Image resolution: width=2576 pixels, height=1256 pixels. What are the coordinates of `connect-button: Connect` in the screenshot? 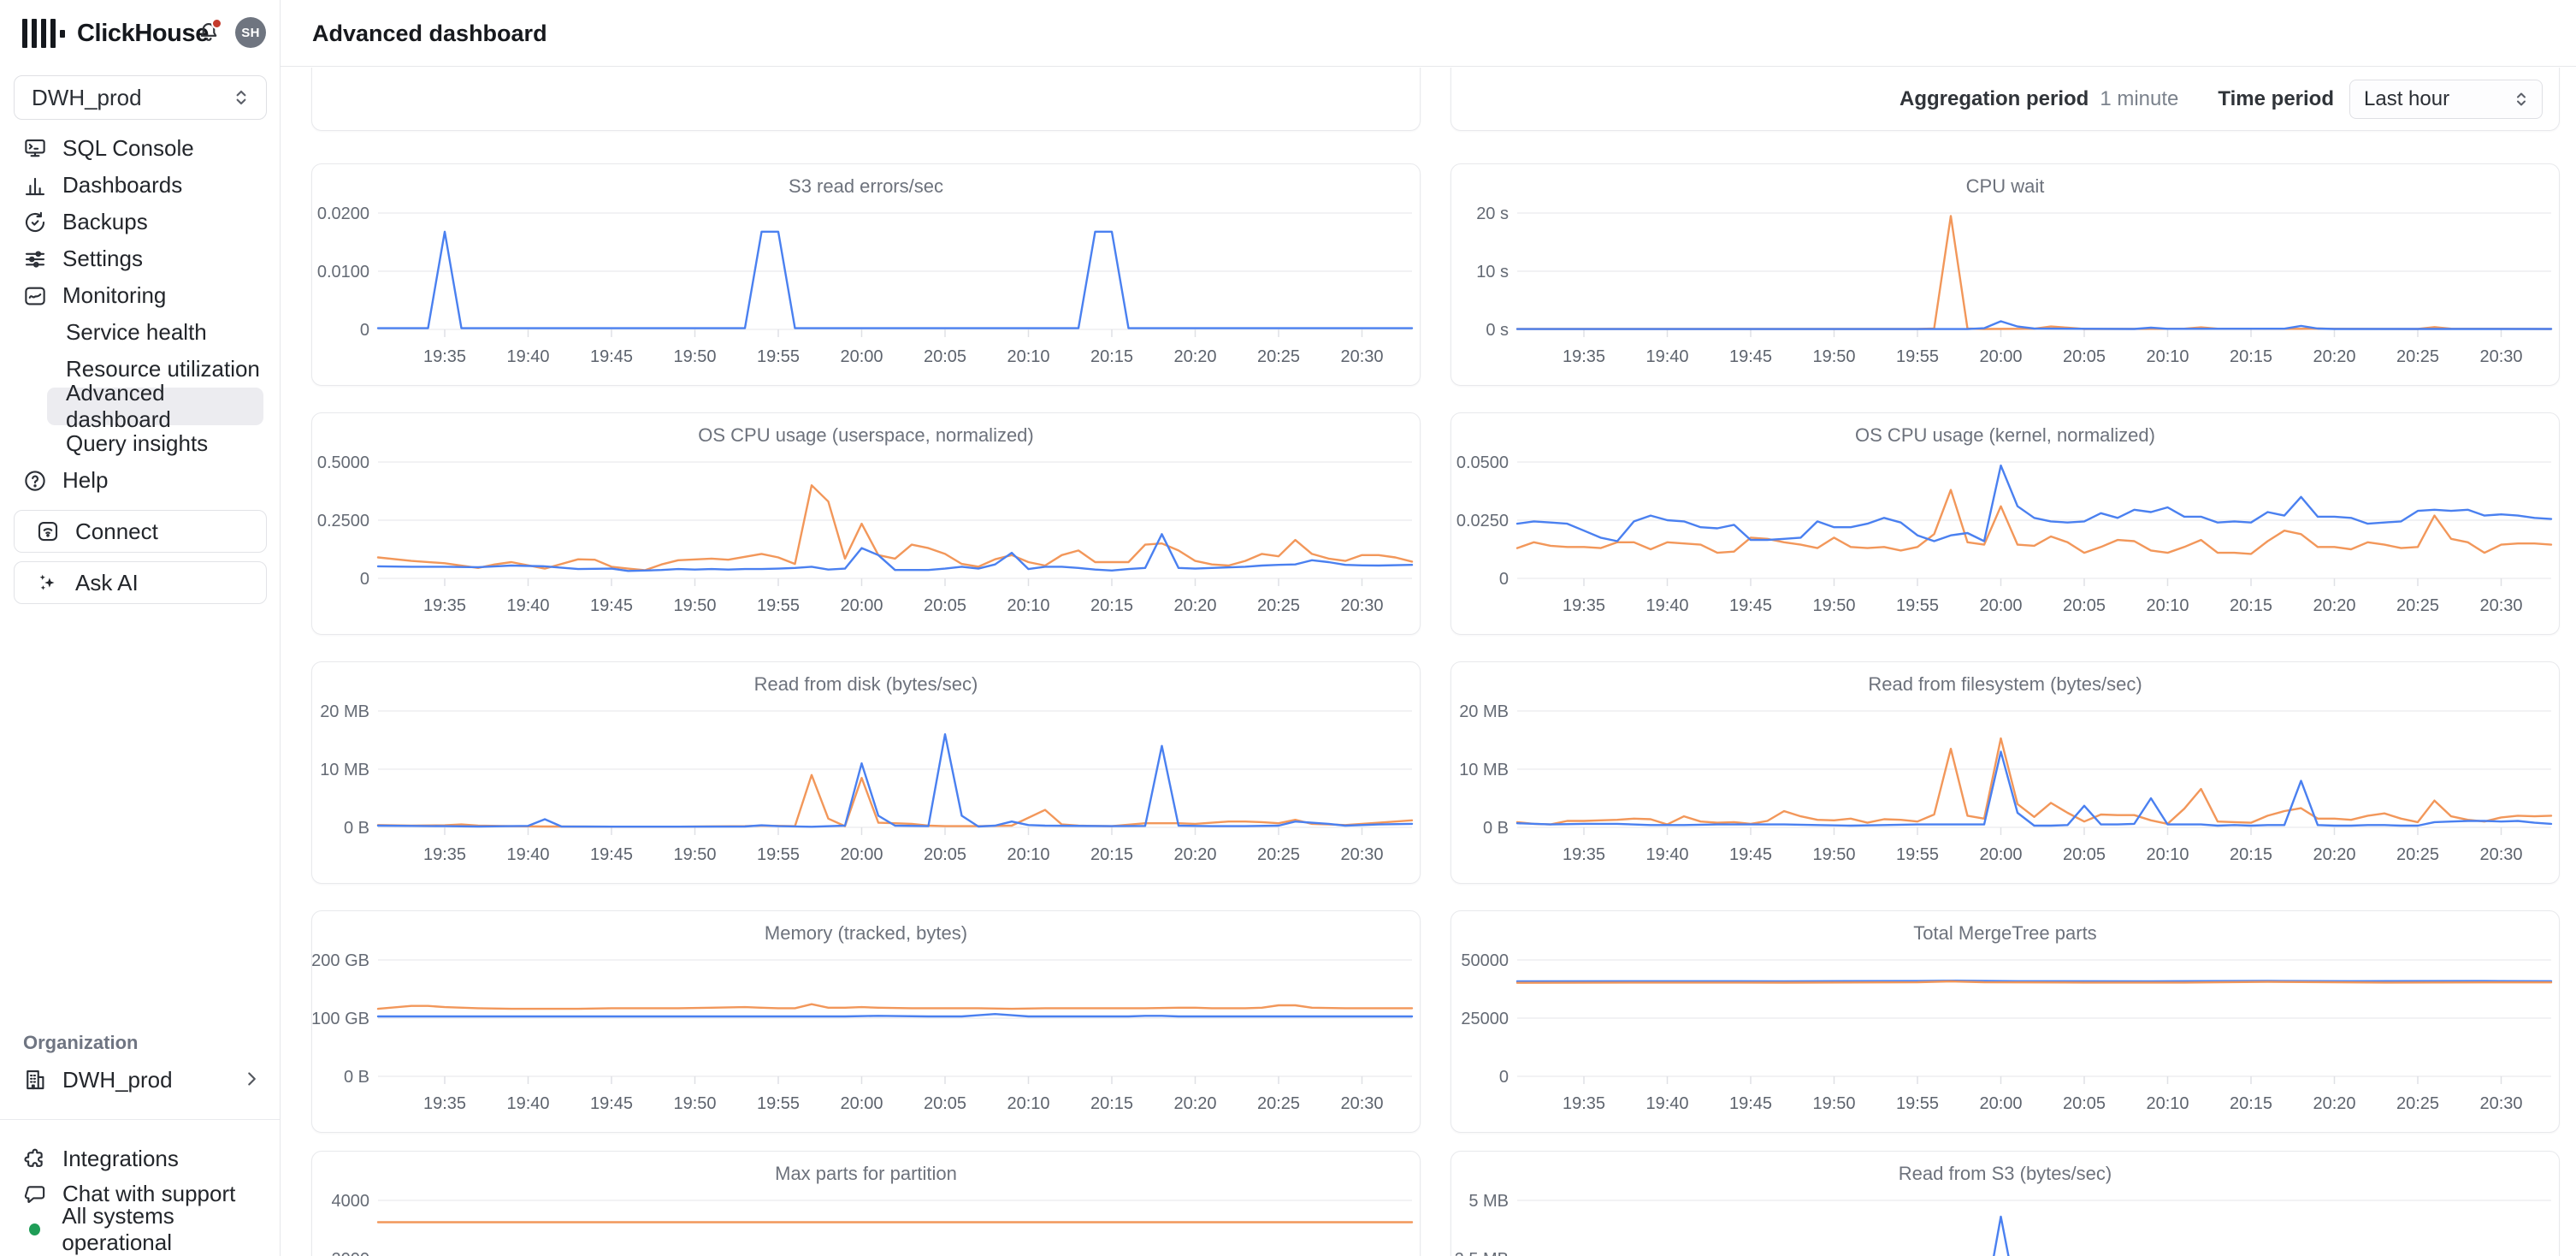 It's located at (140, 531).